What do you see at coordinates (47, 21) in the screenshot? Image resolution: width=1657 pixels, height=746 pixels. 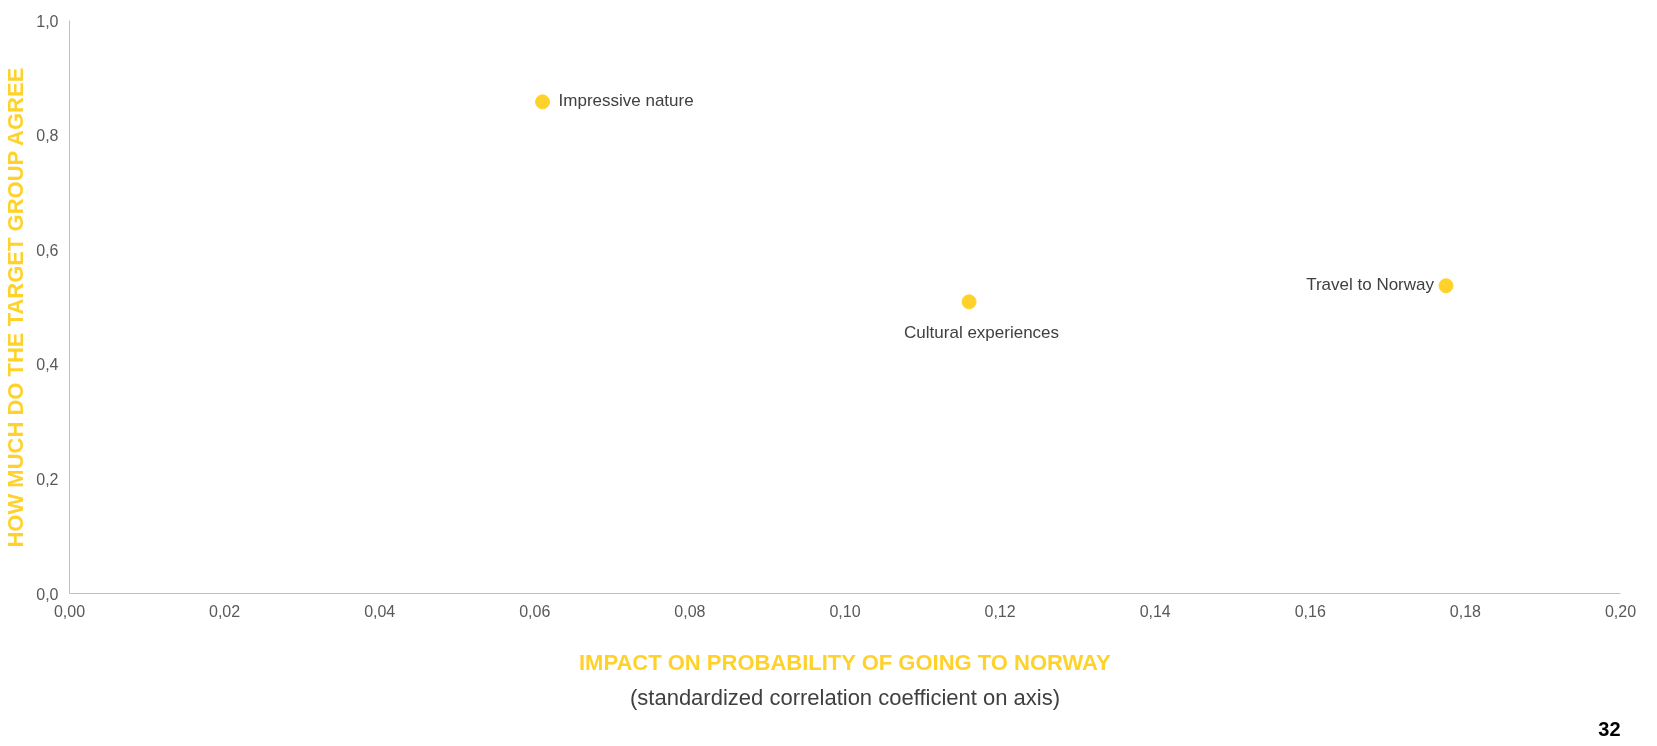 I see `y-tick-label: 1,0` at bounding box center [47, 21].